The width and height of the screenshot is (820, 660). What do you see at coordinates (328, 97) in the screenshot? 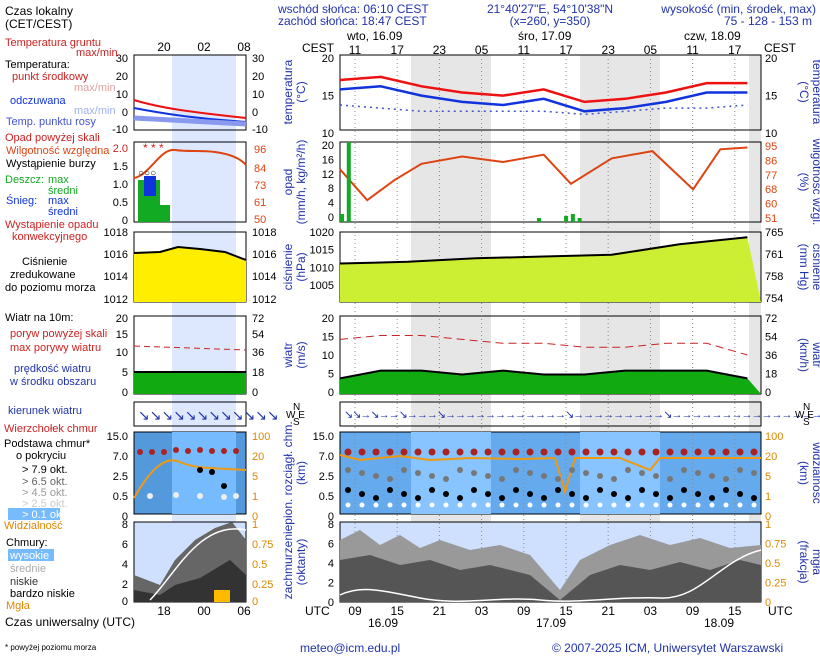
I see `tick-left-temp: 15` at bounding box center [328, 97].